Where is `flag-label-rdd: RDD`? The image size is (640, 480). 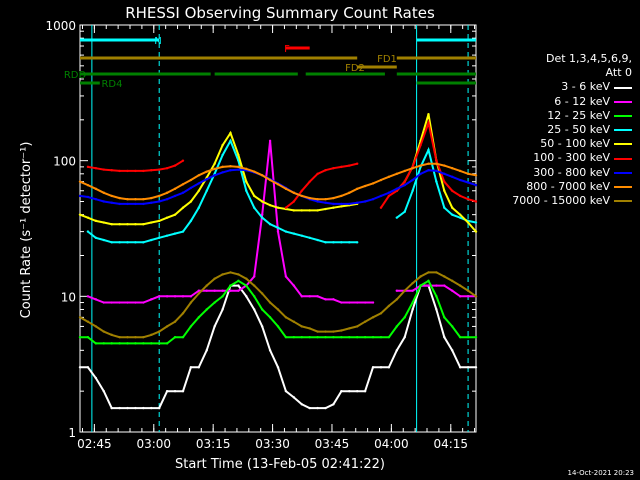
flag-label-rdd: RDD is located at coordinates (75, 75).